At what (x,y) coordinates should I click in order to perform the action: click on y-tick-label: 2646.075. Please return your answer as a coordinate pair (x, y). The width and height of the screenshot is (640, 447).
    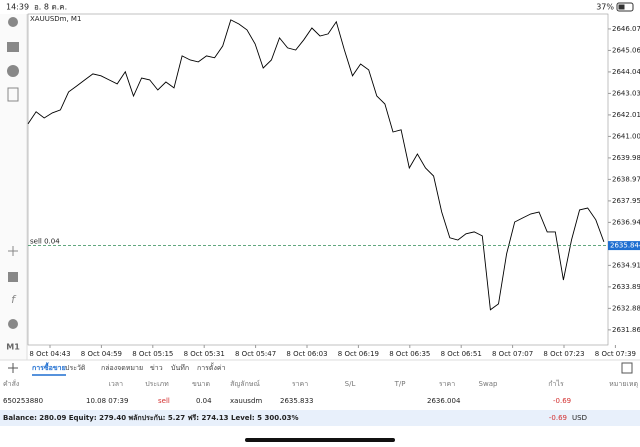
    Looking at the image, I should click on (626, 29).